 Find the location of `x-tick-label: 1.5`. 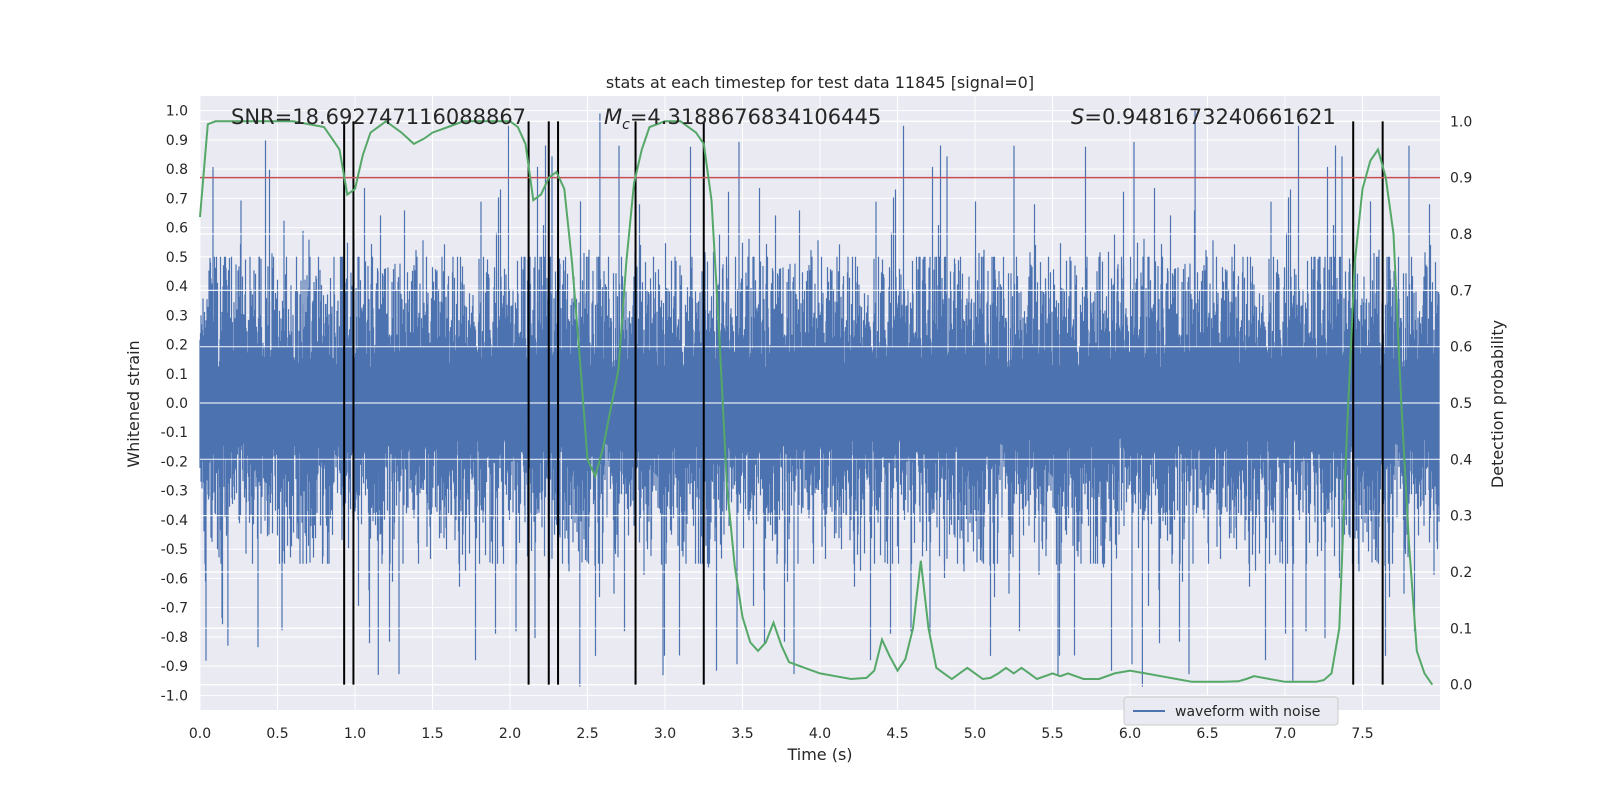

x-tick-label: 1.5 is located at coordinates (432, 734).